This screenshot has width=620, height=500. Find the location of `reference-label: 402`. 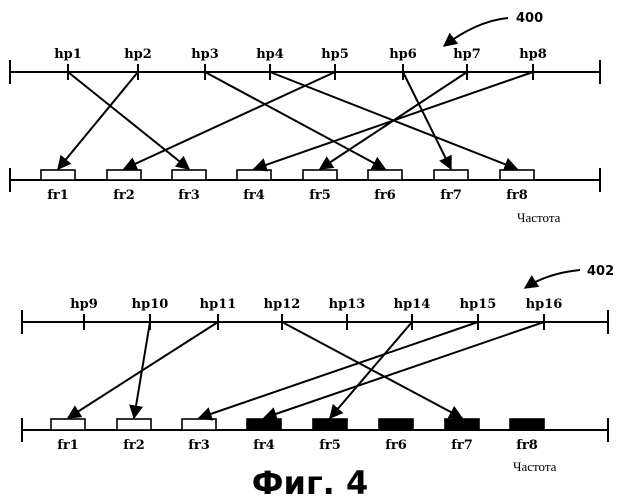

reference-label: 402 is located at coordinates (600, 271).